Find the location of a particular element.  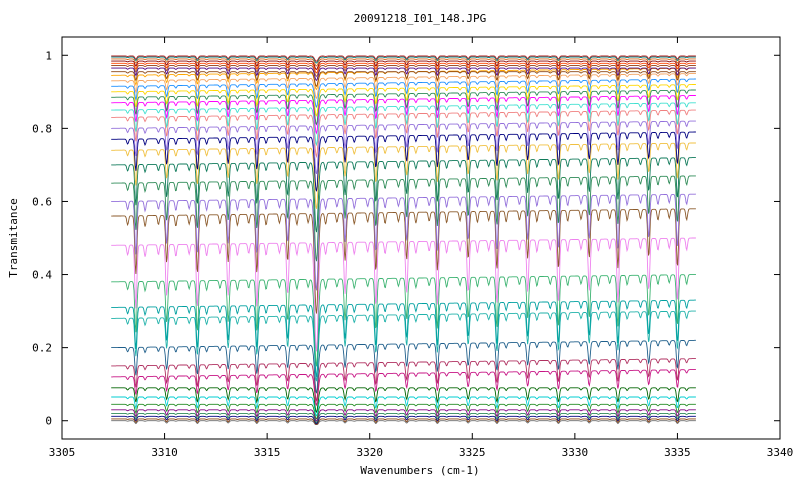

x-tick-label: 3335 is located at coordinates (677, 452).